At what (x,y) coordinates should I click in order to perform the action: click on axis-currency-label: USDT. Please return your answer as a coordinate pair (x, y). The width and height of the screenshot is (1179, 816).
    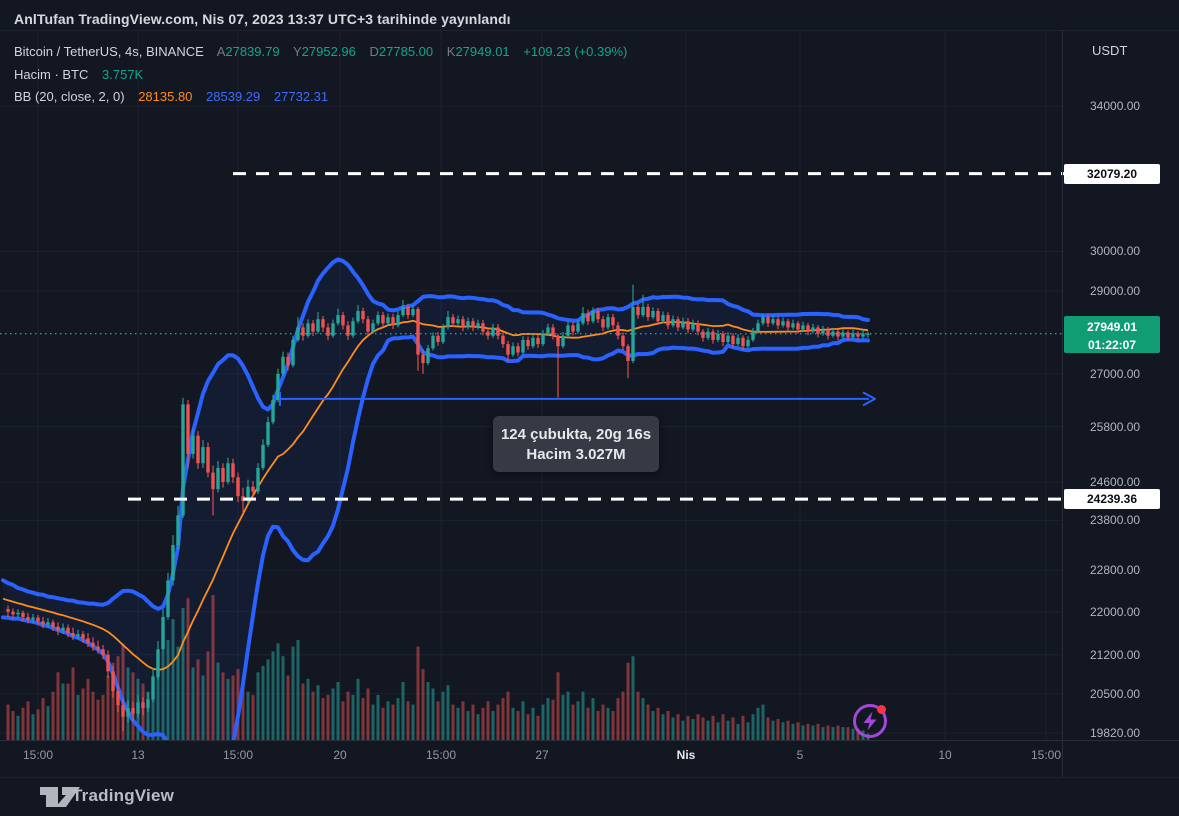
    Looking at the image, I should click on (1110, 50).